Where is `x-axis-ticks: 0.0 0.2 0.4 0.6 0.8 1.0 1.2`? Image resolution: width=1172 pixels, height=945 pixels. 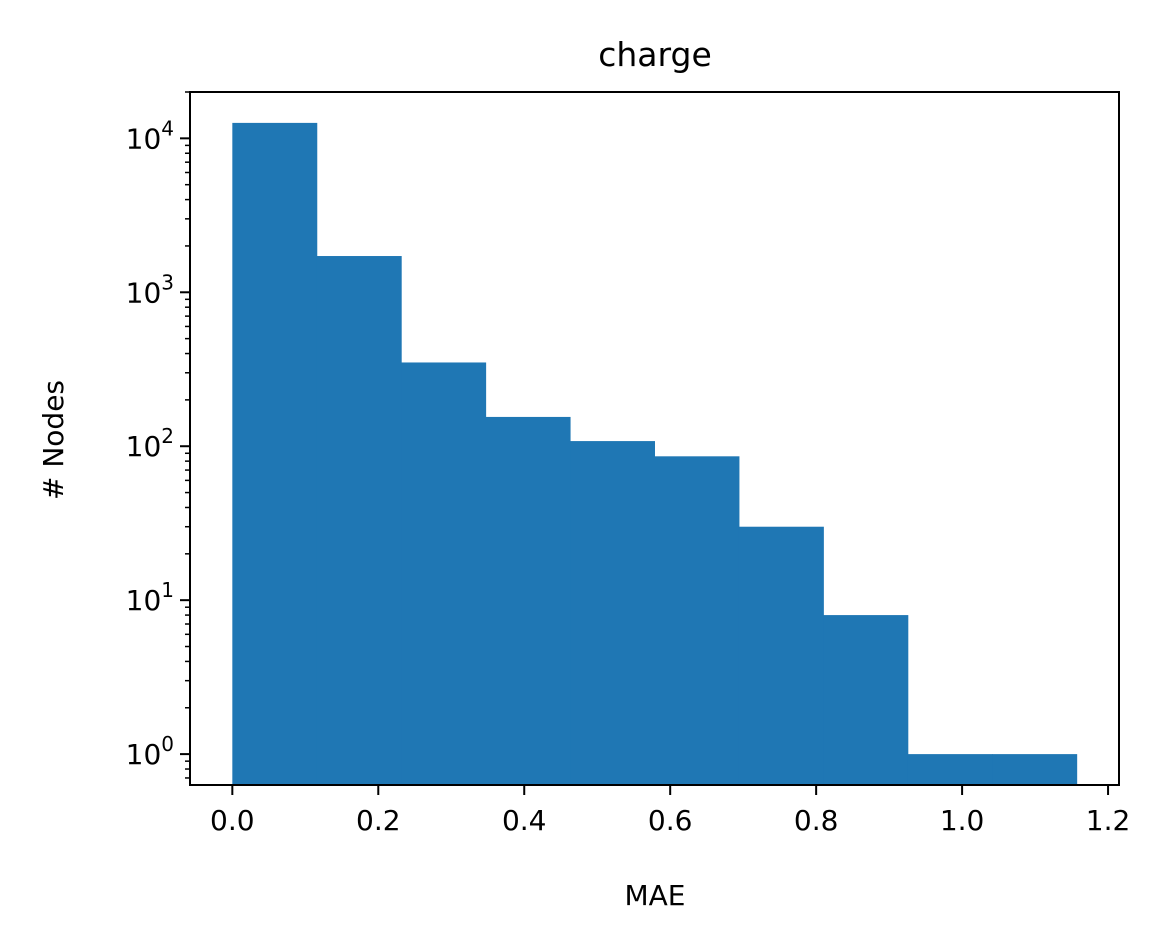
x-axis-ticks: 0.0 0.2 0.4 0.6 0.8 1.0 1.2 is located at coordinates (670, 811).